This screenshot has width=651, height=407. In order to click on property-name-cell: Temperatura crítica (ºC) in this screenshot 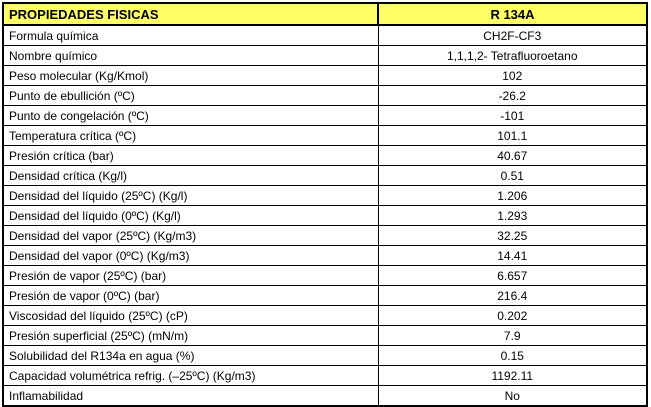, I will do `click(190, 135)`.